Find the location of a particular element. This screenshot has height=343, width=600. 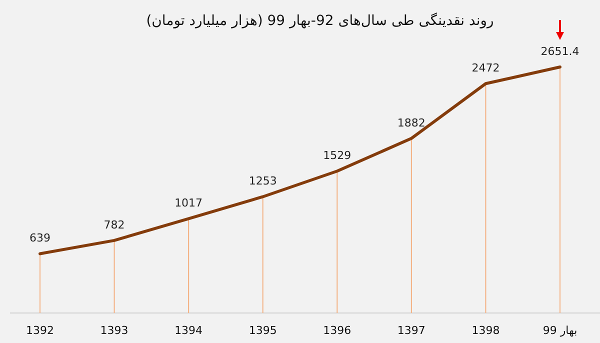

data-label: 2651.4 is located at coordinates (560, 51).